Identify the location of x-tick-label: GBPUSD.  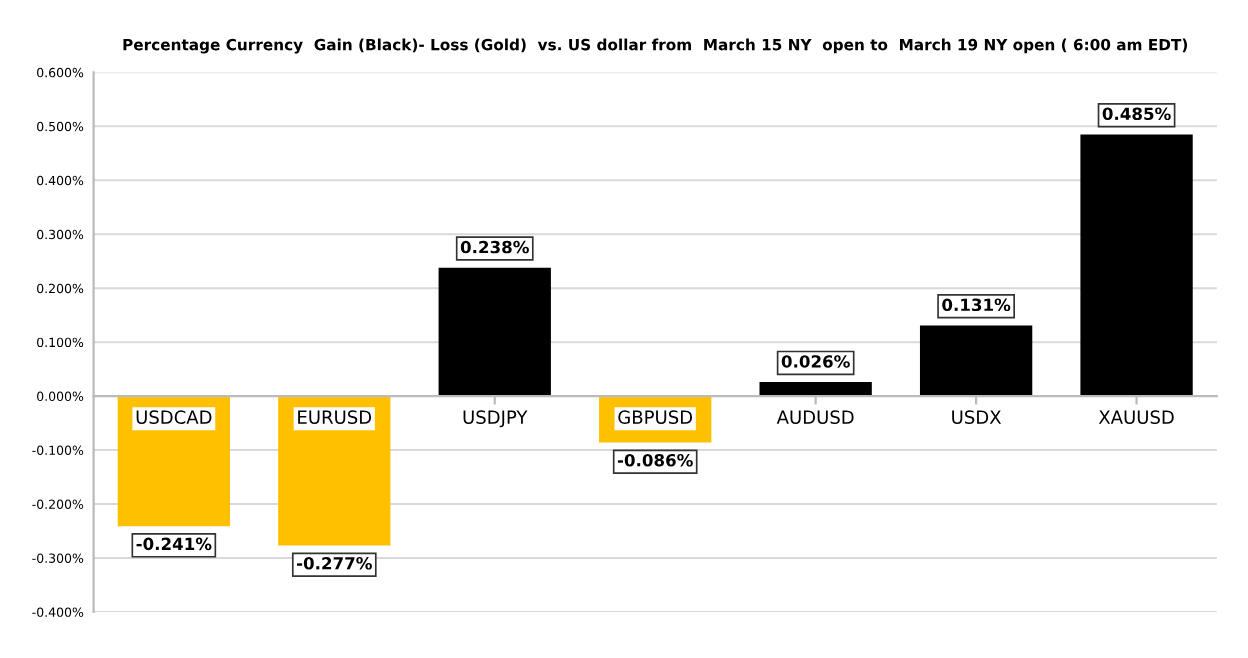
(655, 417).